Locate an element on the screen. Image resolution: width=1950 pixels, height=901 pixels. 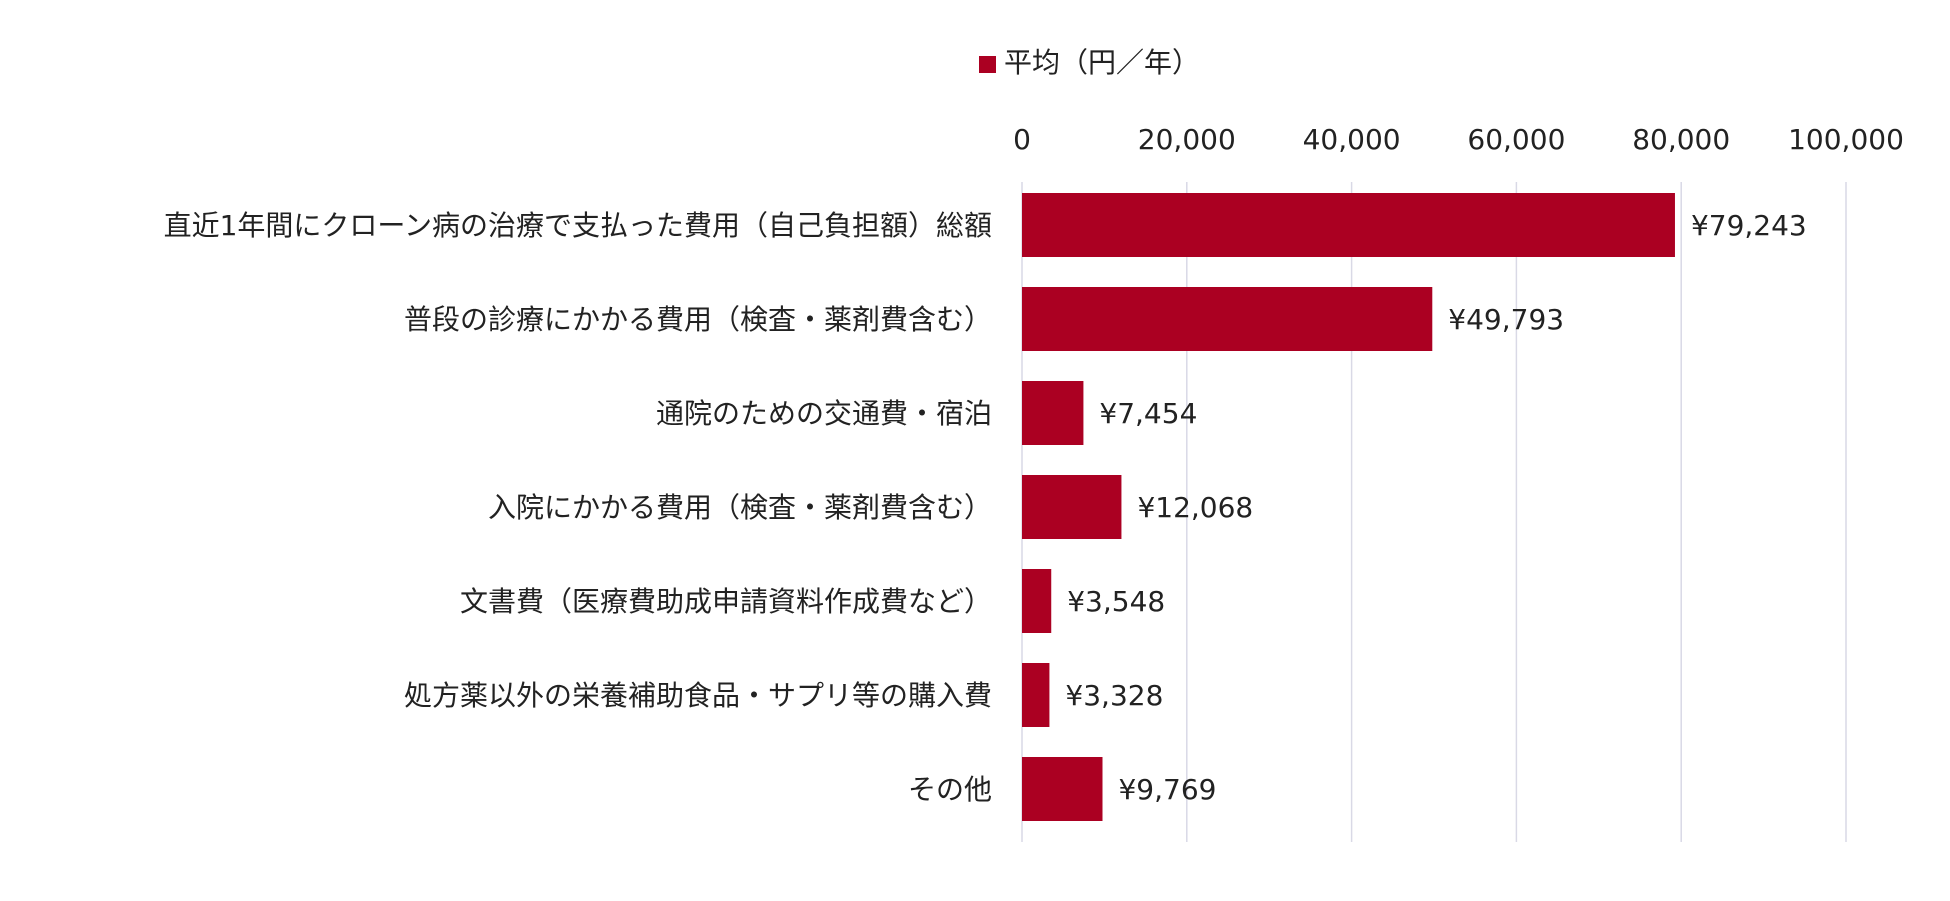
category-label: 入院にかかる費用（検査・薬剤費含む） is located at coordinates (740, 507).